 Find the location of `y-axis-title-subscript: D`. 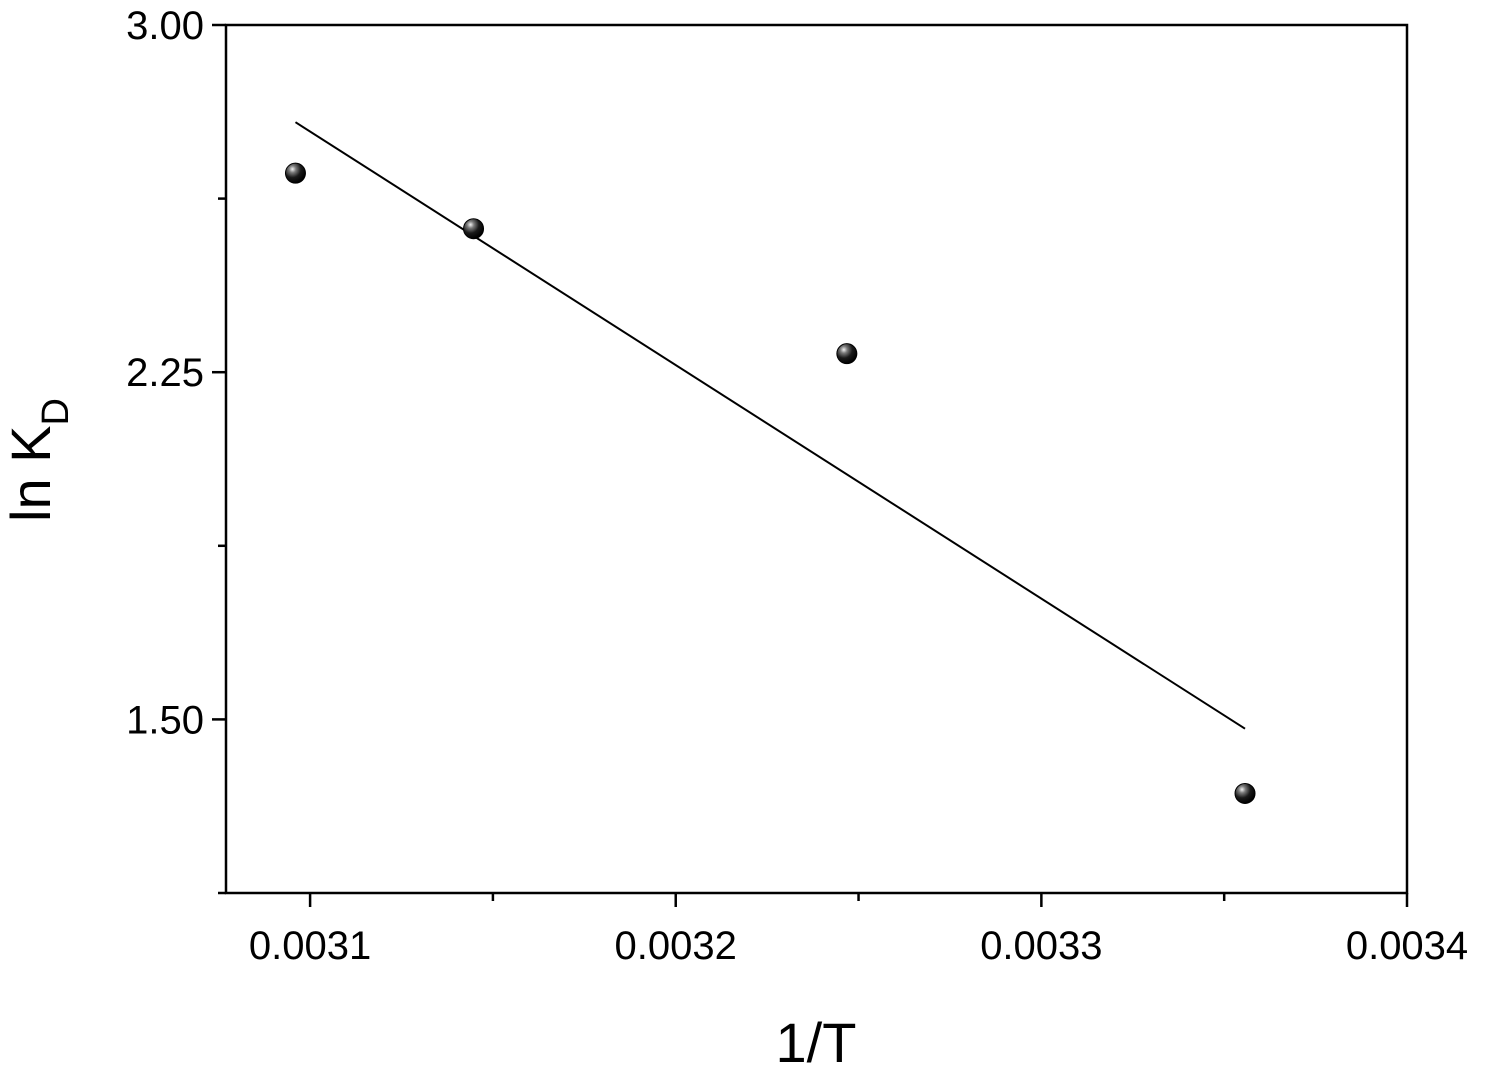

y-axis-title-subscript: D is located at coordinates (56, 411).